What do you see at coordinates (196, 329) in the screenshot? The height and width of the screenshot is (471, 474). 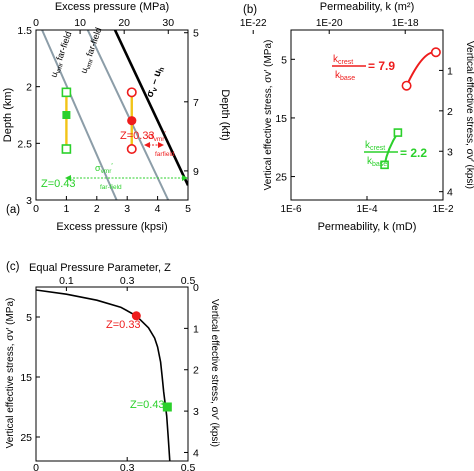 I see `panel-c-right-tick-label: 1` at bounding box center [196, 329].